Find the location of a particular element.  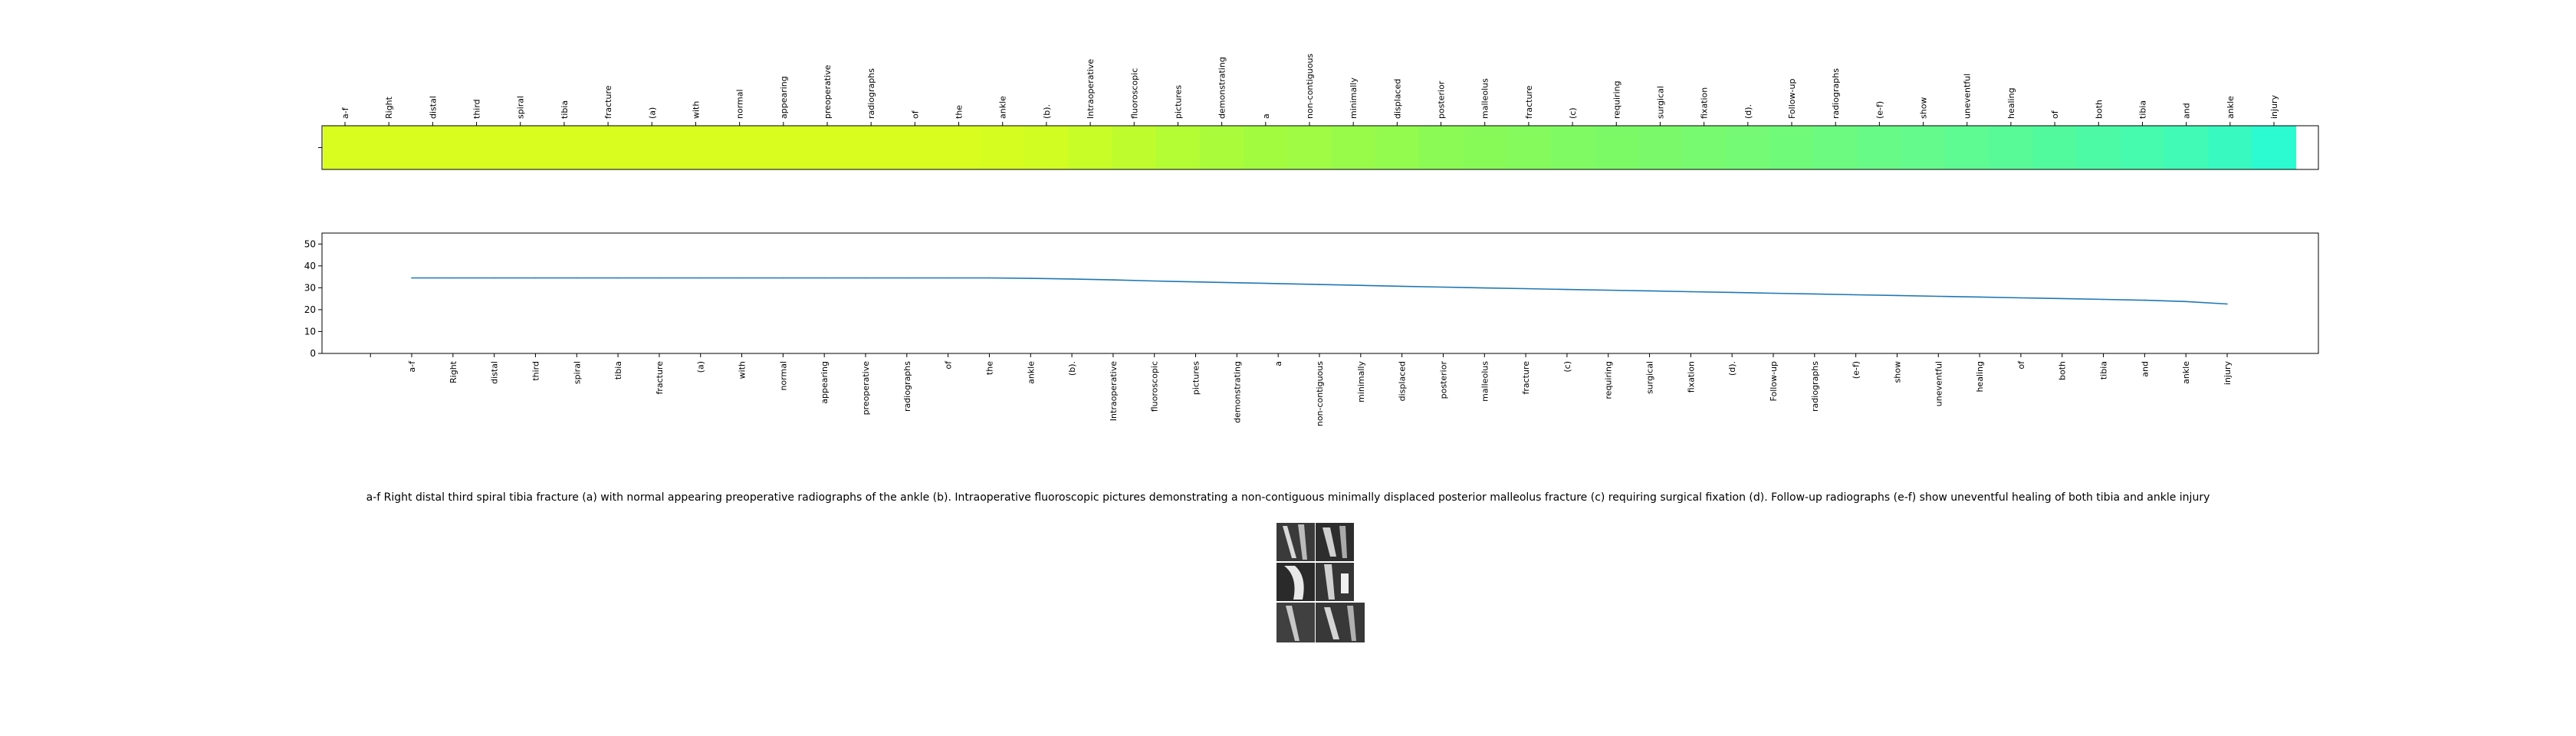

heatmap-tick-label: ankle is located at coordinates (1003, 108).